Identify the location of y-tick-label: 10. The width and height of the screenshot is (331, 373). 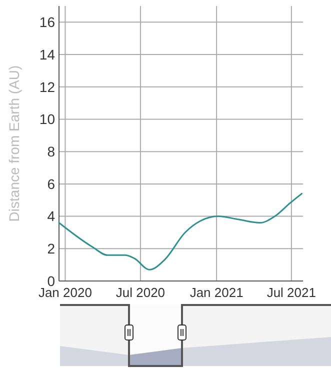
(47, 119).